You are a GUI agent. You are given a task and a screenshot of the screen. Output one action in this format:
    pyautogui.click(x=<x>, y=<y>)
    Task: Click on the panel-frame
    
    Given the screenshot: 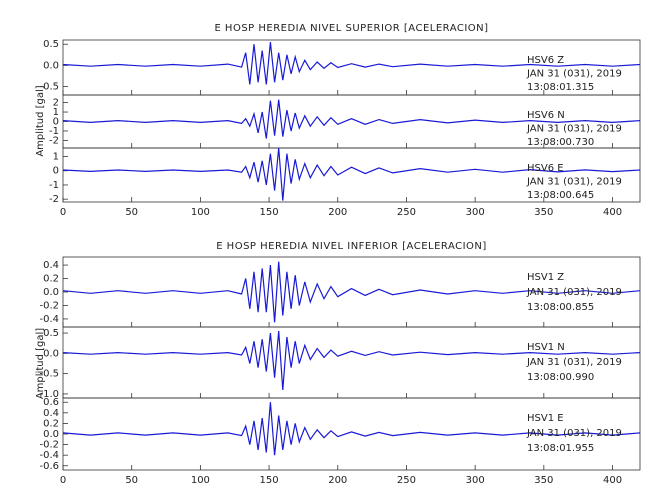 What is the action you would take?
    pyautogui.click(x=351, y=175)
    